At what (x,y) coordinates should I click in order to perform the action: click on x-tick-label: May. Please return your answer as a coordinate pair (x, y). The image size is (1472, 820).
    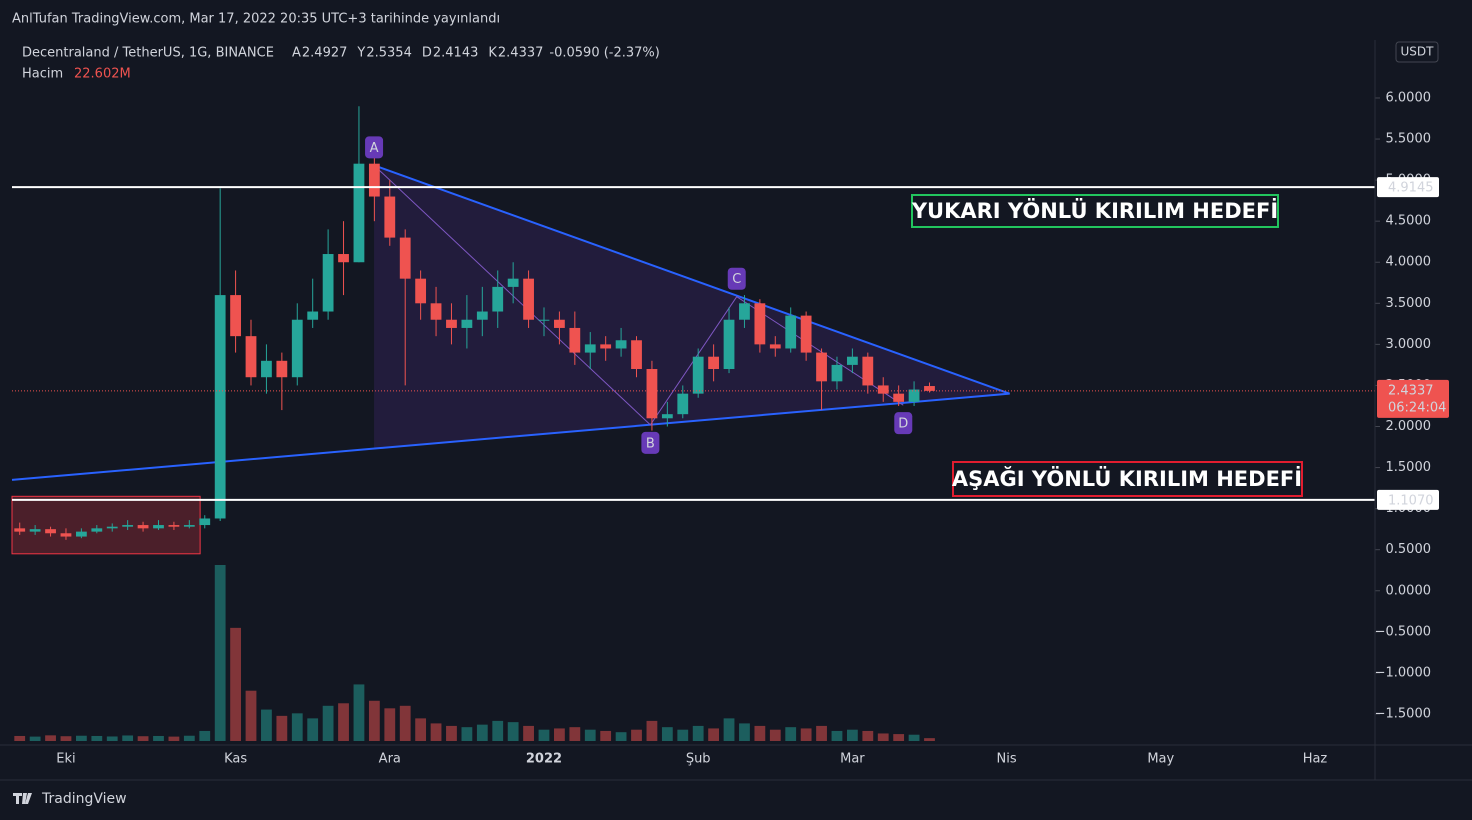
    Looking at the image, I should click on (1160, 759).